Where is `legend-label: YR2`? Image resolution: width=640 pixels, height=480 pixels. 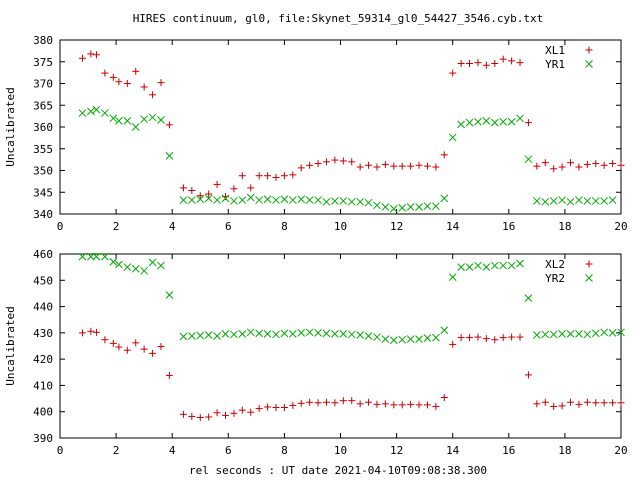 legend-label: YR2 is located at coordinates (555, 278).